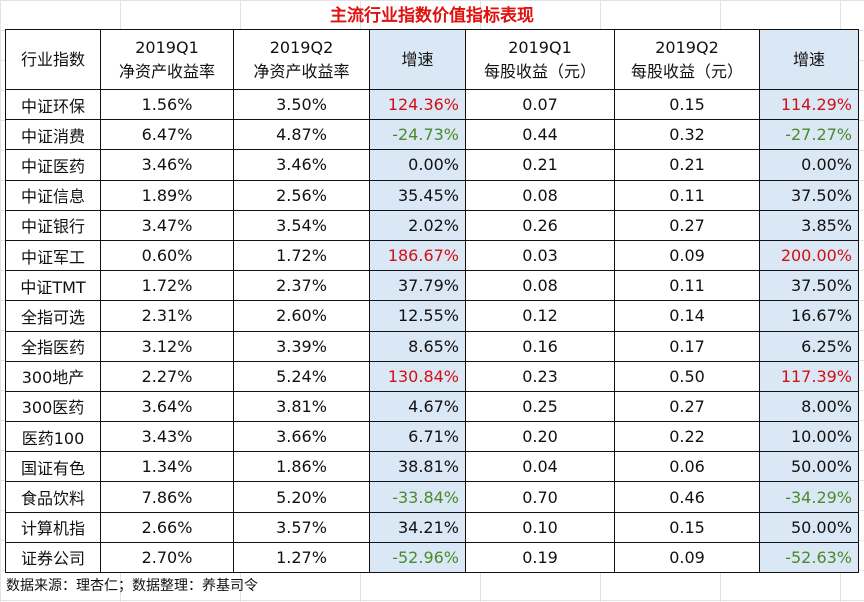  Describe the element at coordinates (53, 437) in the screenshot. I see `cell-industry-index: 医药100` at that location.